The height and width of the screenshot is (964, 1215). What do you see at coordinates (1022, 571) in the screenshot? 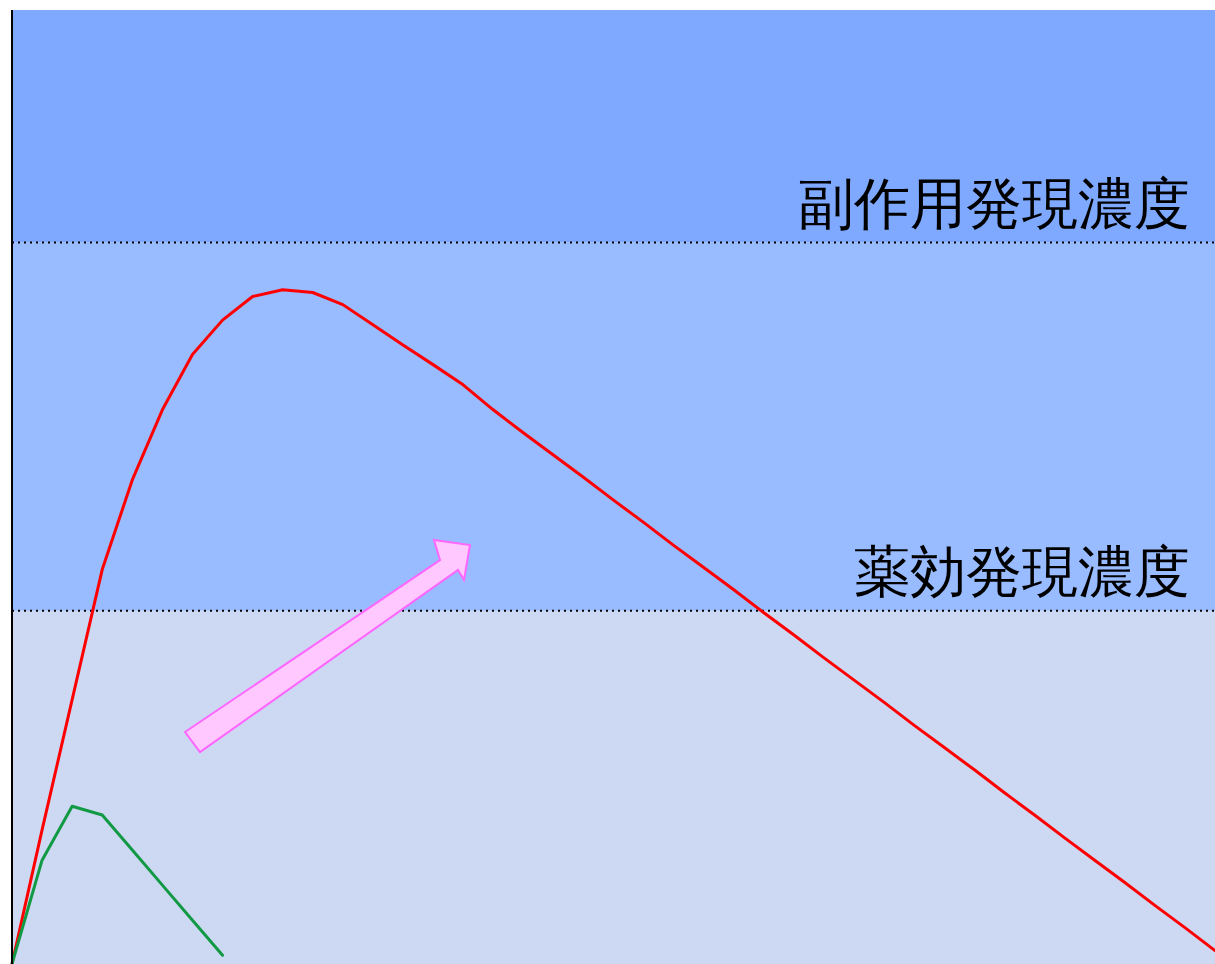
I see `band-label: 薬効発現濃度` at bounding box center [1022, 571].